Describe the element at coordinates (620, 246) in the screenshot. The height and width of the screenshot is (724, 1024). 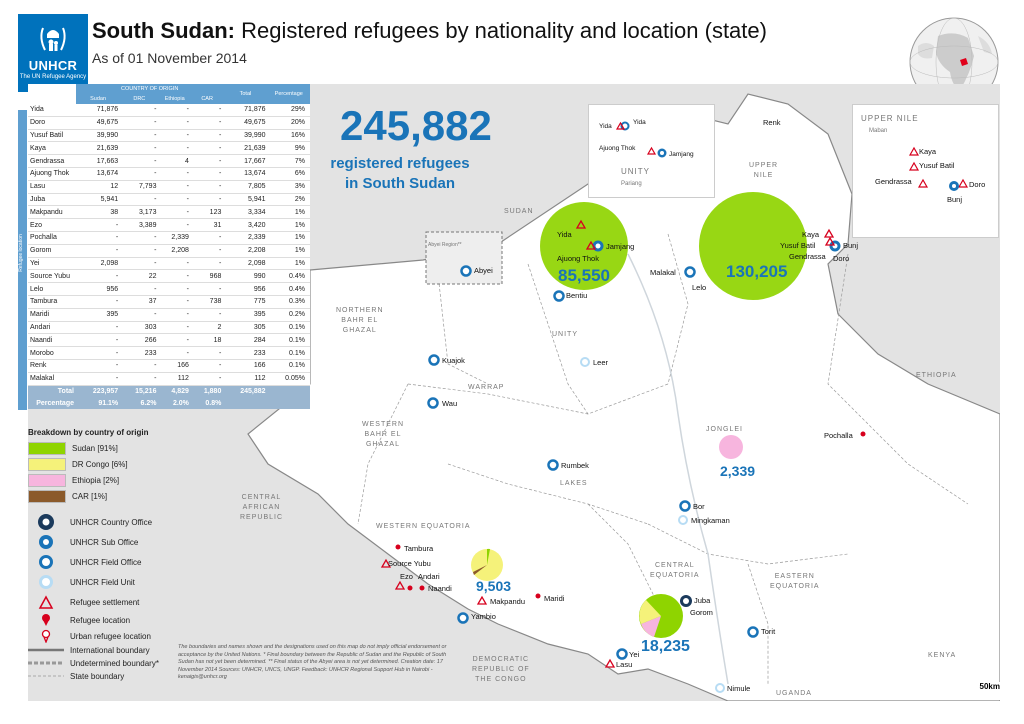
I see `place-jamjang: Jamjang` at that location.